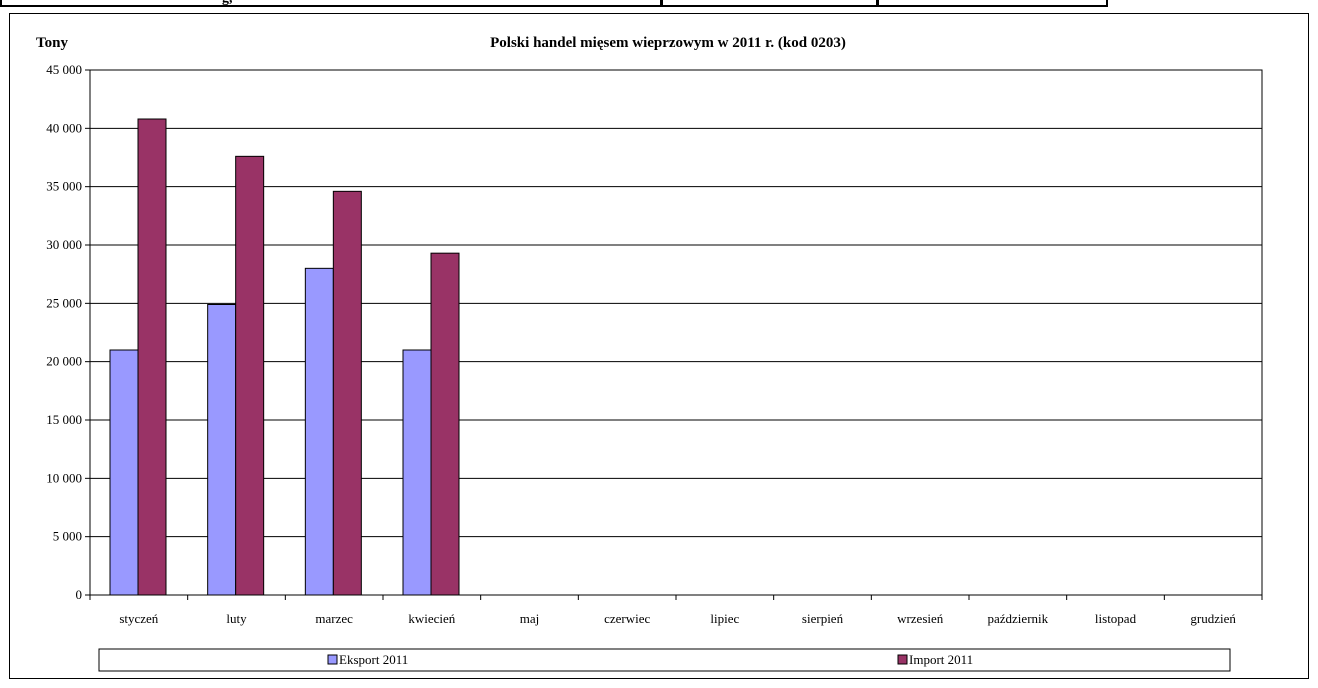 The height and width of the screenshot is (688, 1318). What do you see at coordinates (64, 69) in the screenshot?
I see `y-tick-label: 45 000` at bounding box center [64, 69].